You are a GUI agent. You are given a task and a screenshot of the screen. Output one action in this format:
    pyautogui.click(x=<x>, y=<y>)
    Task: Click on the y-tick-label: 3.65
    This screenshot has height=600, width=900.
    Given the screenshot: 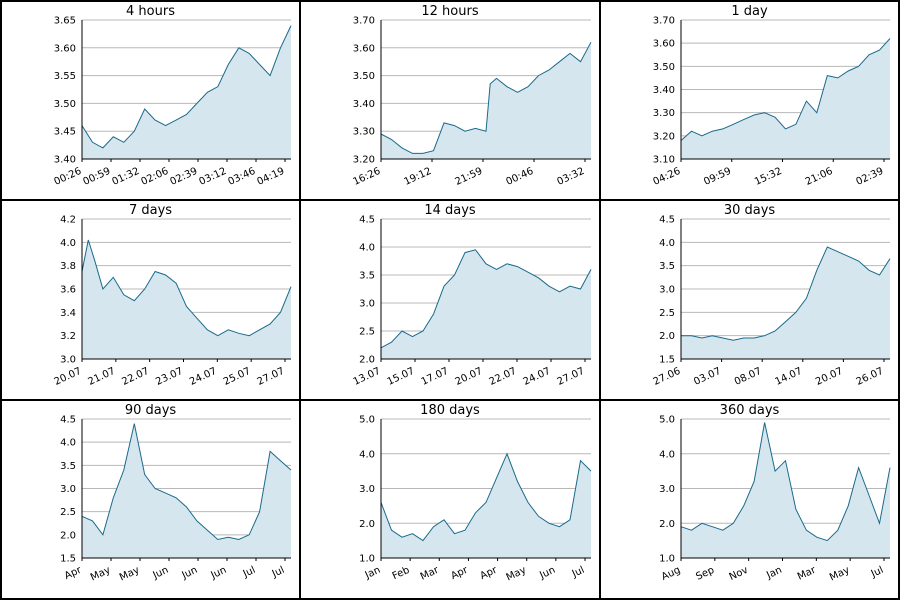 What is the action you would take?
    pyautogui.click(x=65, y=21)
    